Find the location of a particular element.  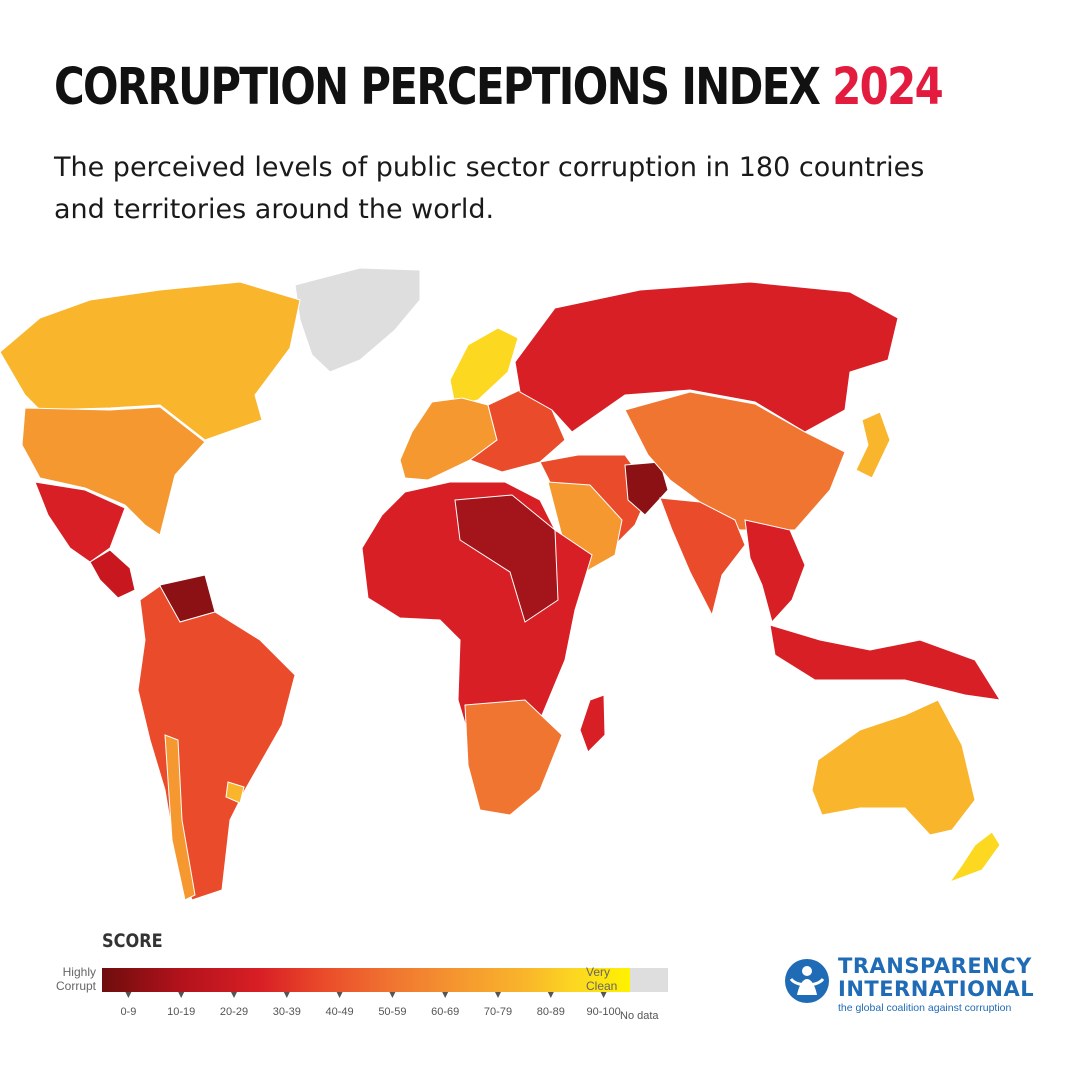

legend-range-label-50-59: 50-59 is located at coordinates (392, 1012).